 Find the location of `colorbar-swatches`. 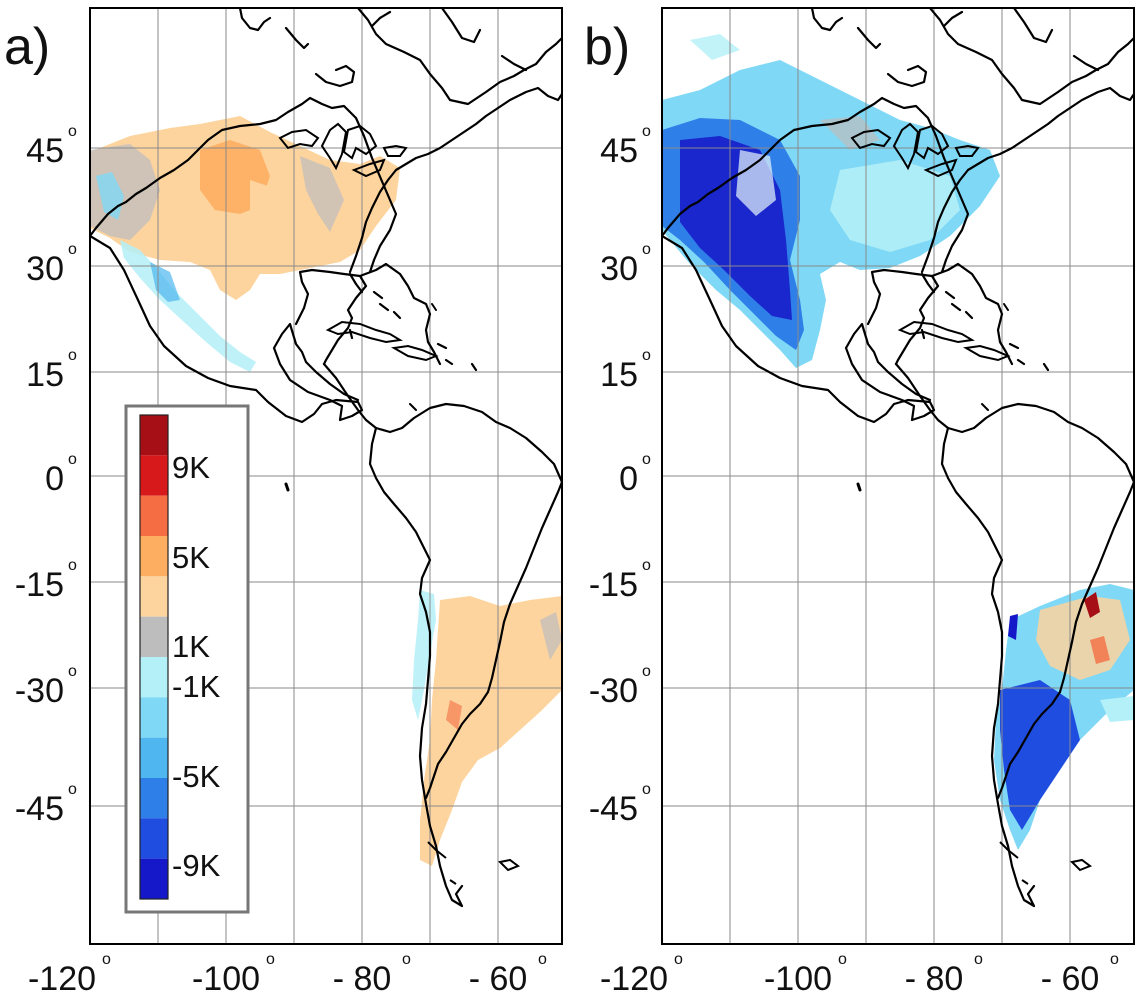

colorbar-swatches is located at coordinates (154, 657).